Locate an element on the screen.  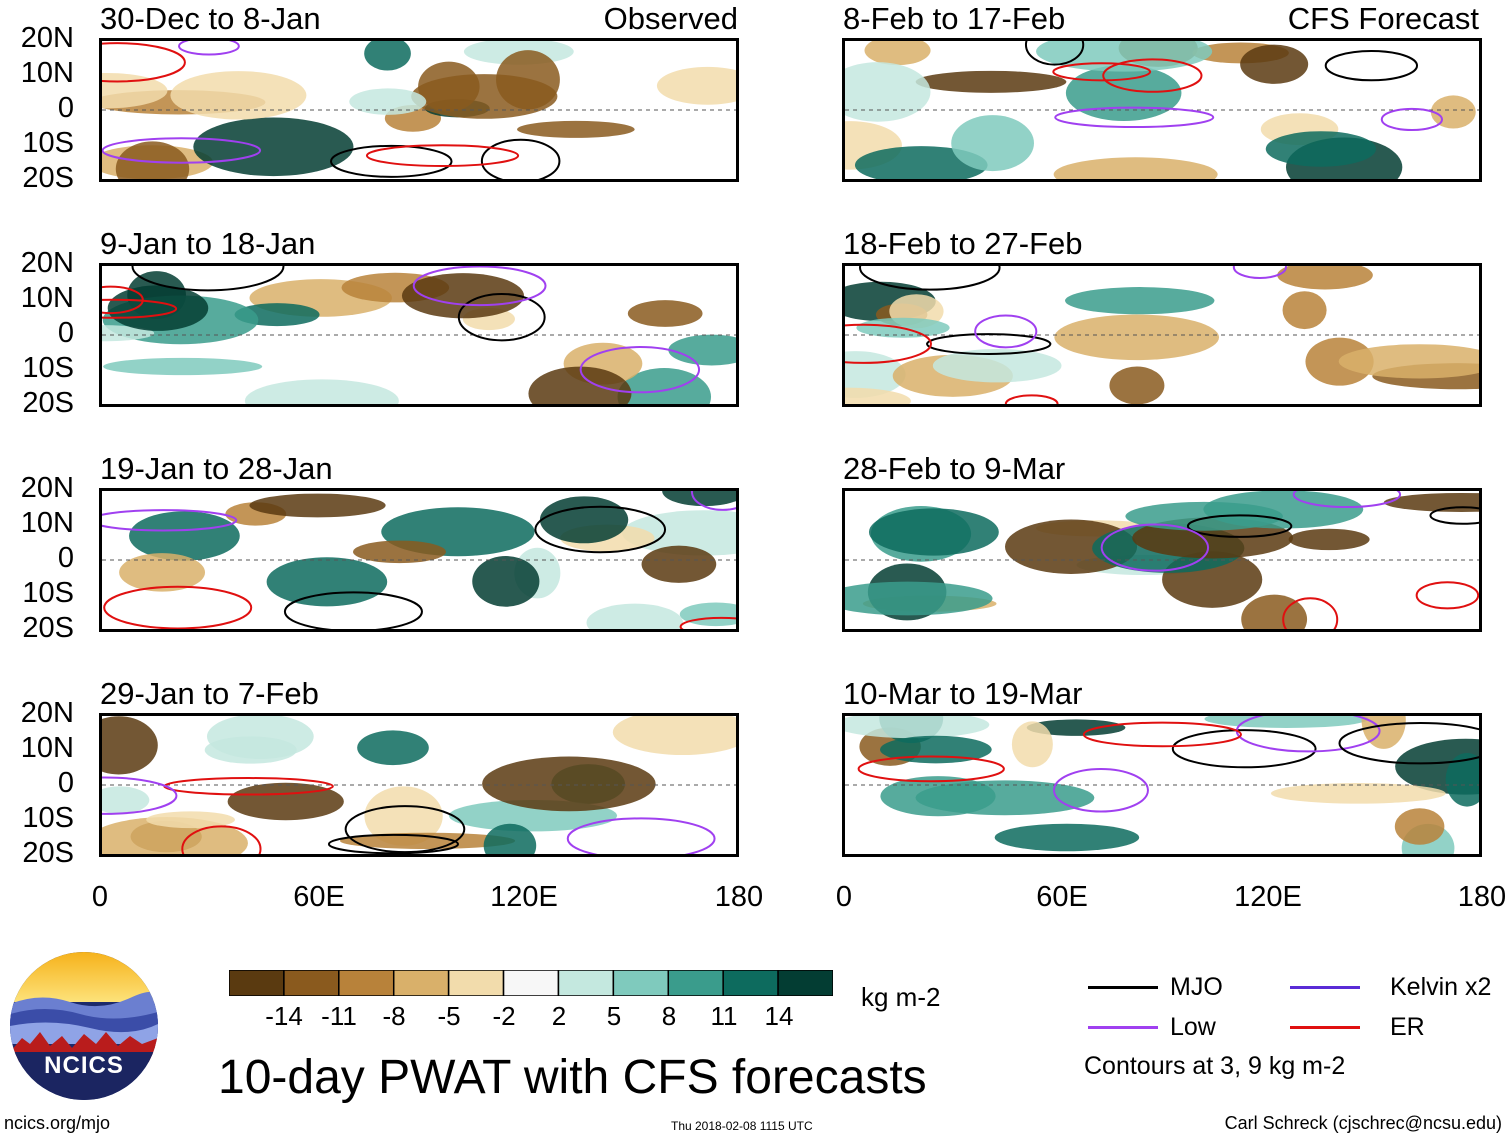
legend-line-mjo is located at coordinates (1123, 987).